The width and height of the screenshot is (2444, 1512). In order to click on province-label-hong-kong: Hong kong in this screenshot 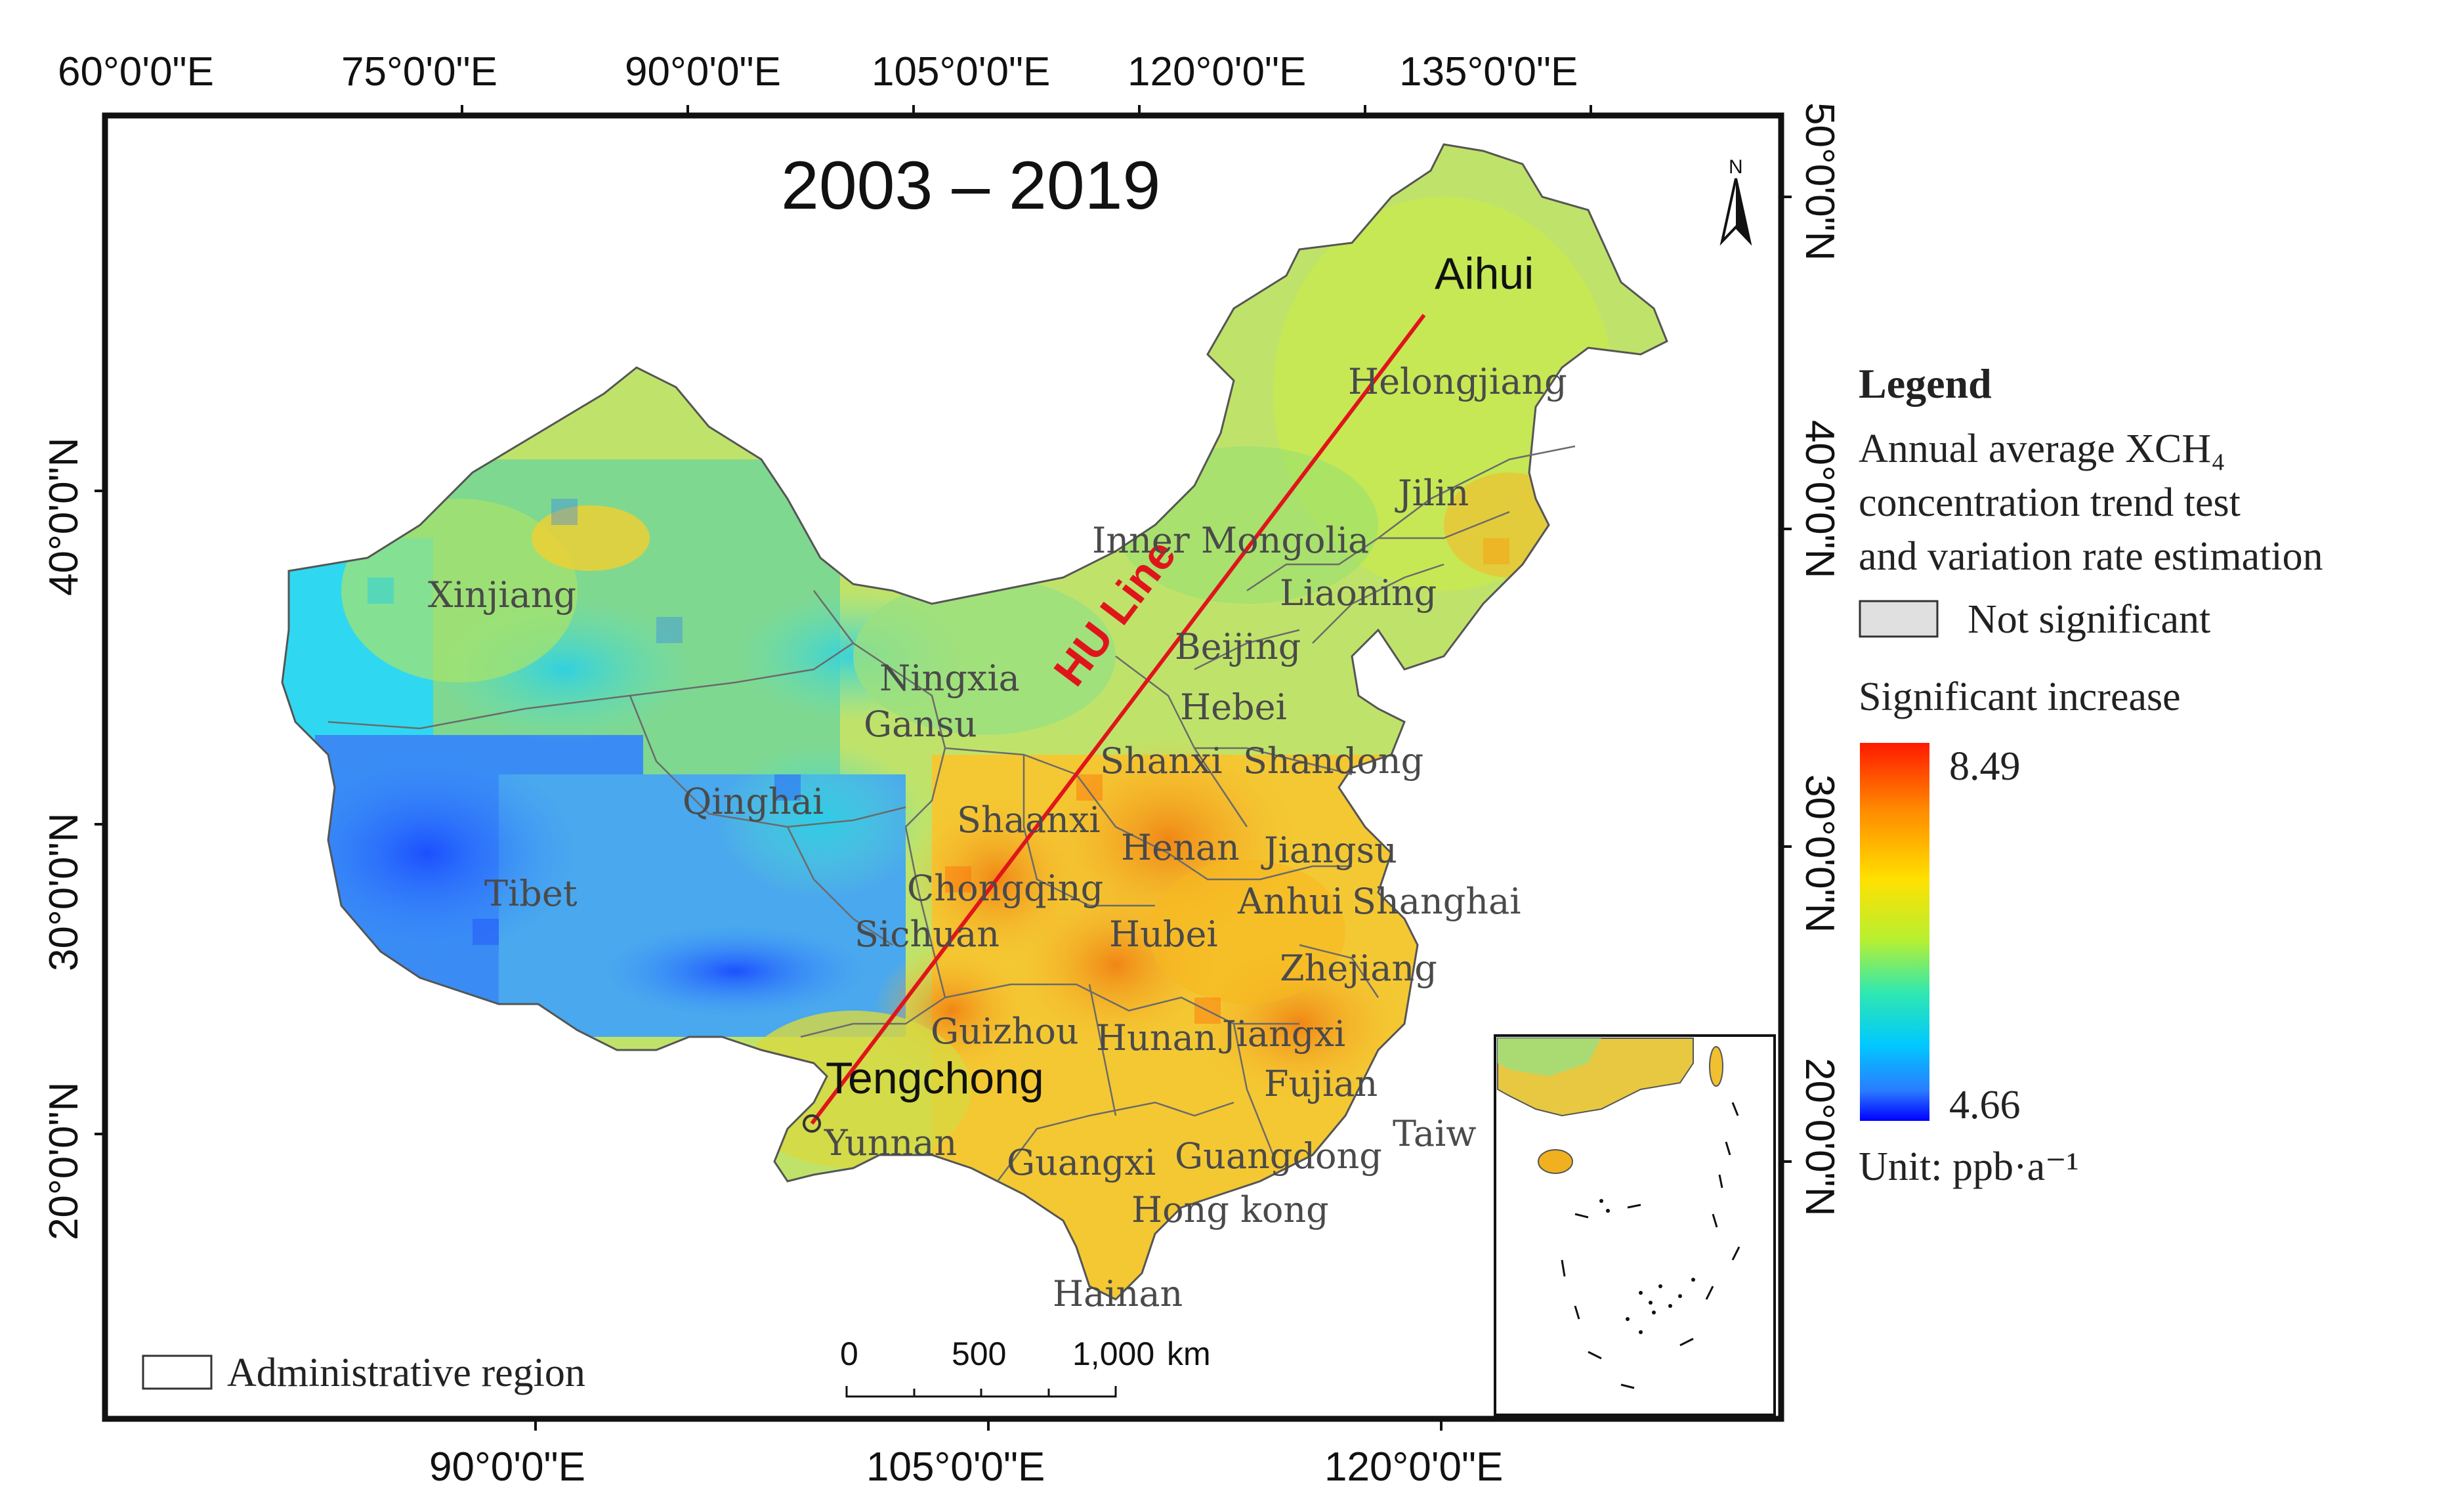, I will do `click(1230, 1209)`.